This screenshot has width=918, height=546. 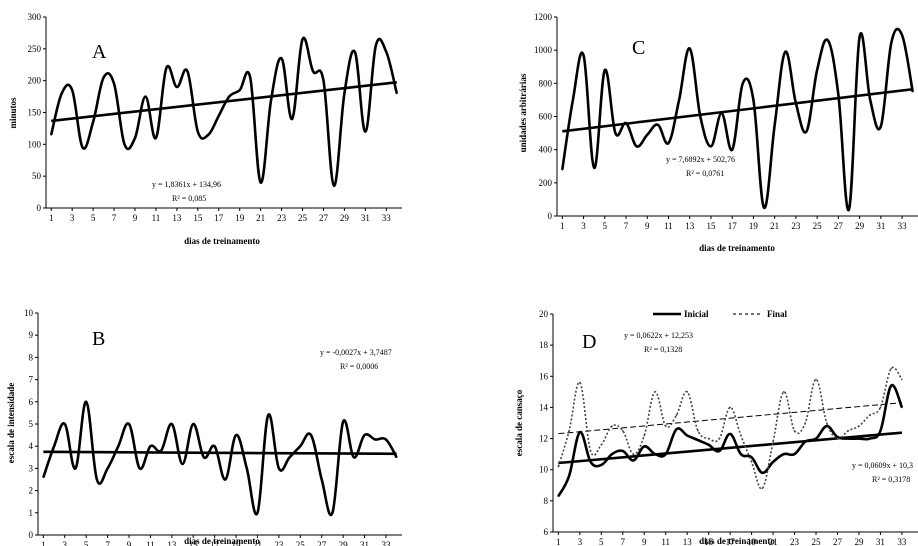 What do you see at coordinates (43, 543) in the screenshot?
I see `x-tick-label: 1` at bounding box center [43, 543].